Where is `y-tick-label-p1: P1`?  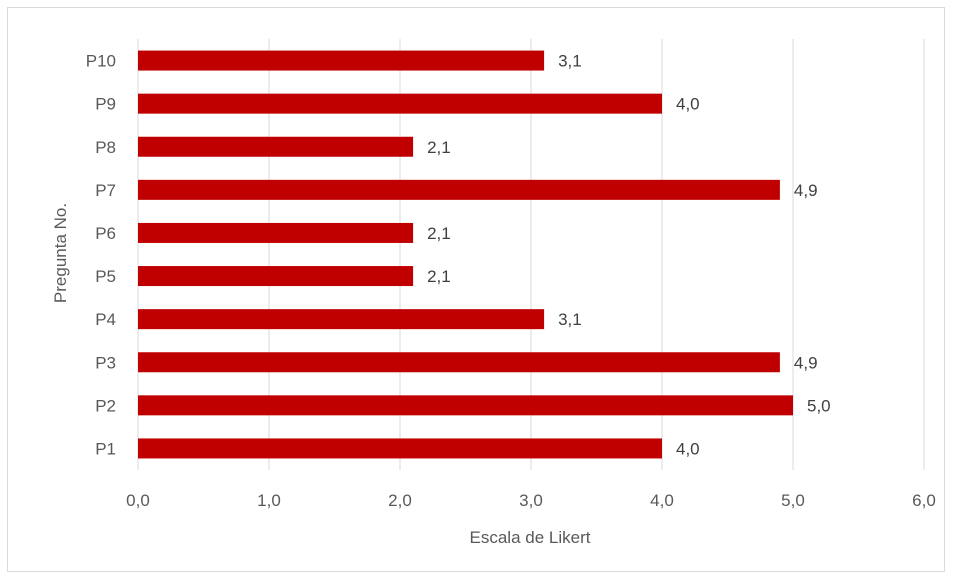
y-tick-label-p1: P1 is located at coordinates (105, 448).